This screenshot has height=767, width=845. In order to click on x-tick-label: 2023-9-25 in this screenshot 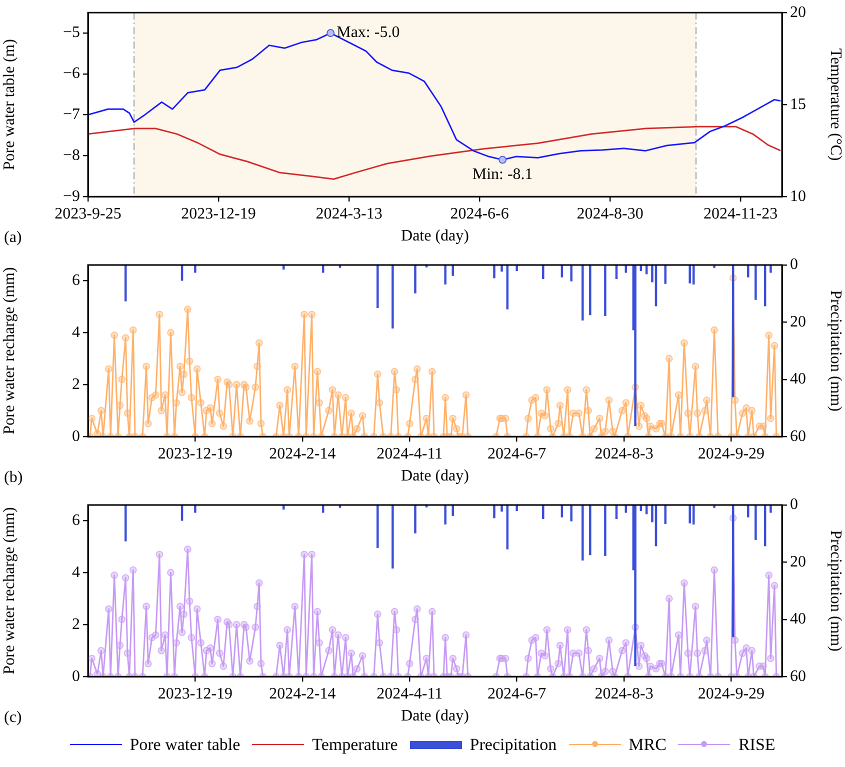, I will do `click(88, 213)`.